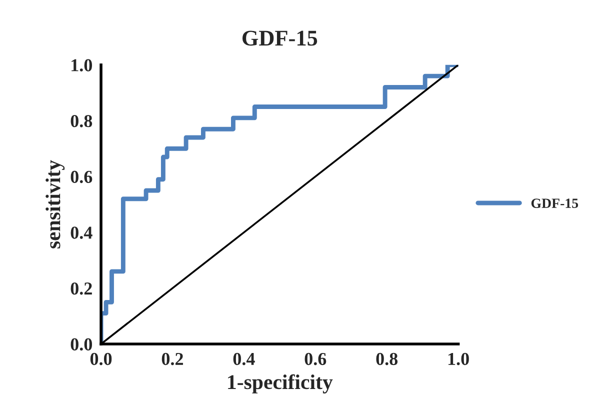 The height and width of the screenshot is (416, 616). Describe the element at coordinates (81, 121) in the screenshot. I see `y-tick-label: 0.8` at that location.